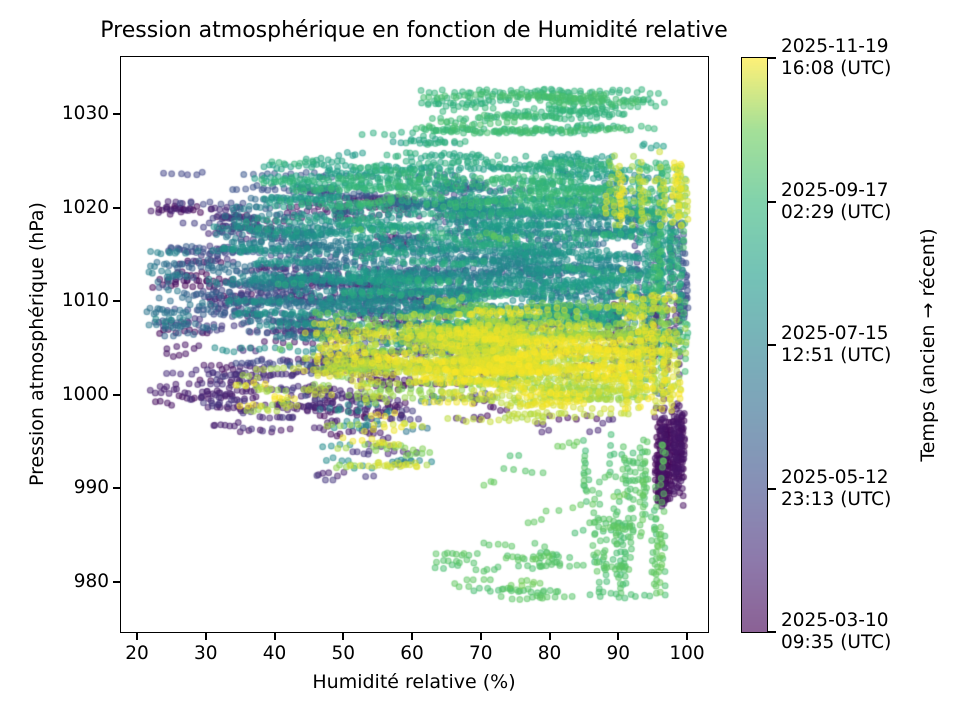 The width and height of the screenshot is (960, 720). Describe the element at coordinates (835, 333) in the screenshot. I see `colorbar-tick-line1: 2025-07-15` at that location.